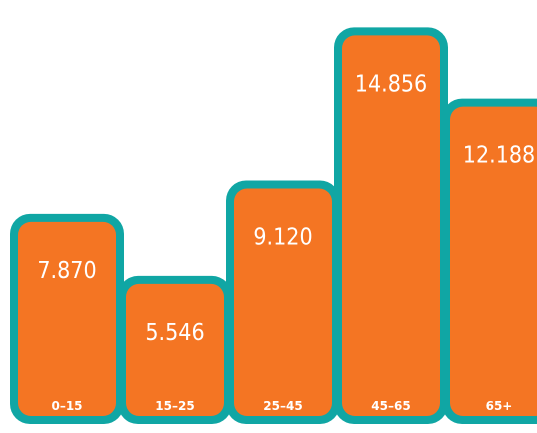 This screenshot has width=537, height=433. I want to click on data-label: 7.870, so click(66, 271).